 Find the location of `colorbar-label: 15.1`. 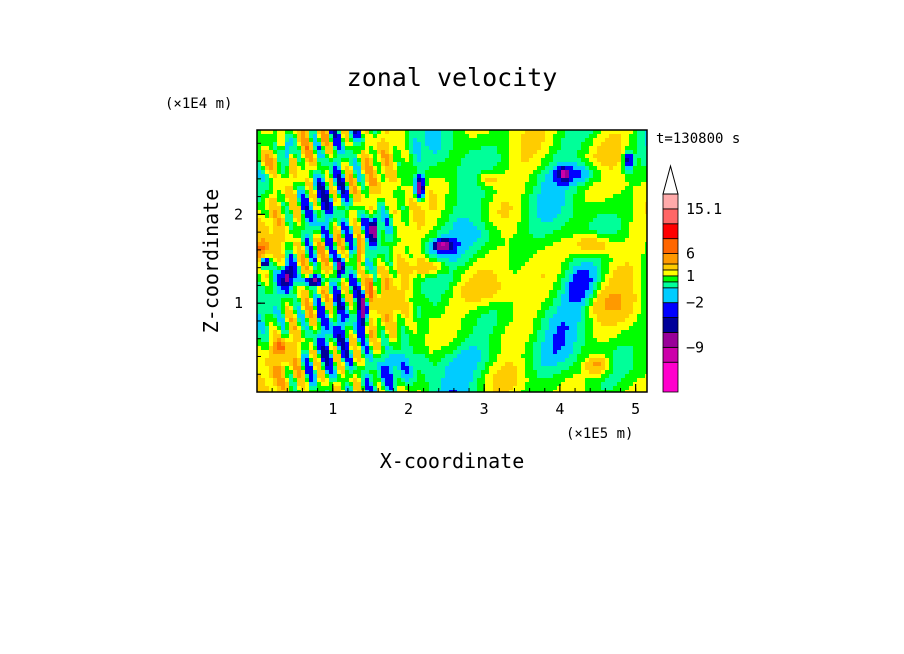

colorbar-label: 15.1 is located at coordinates (704, 209).